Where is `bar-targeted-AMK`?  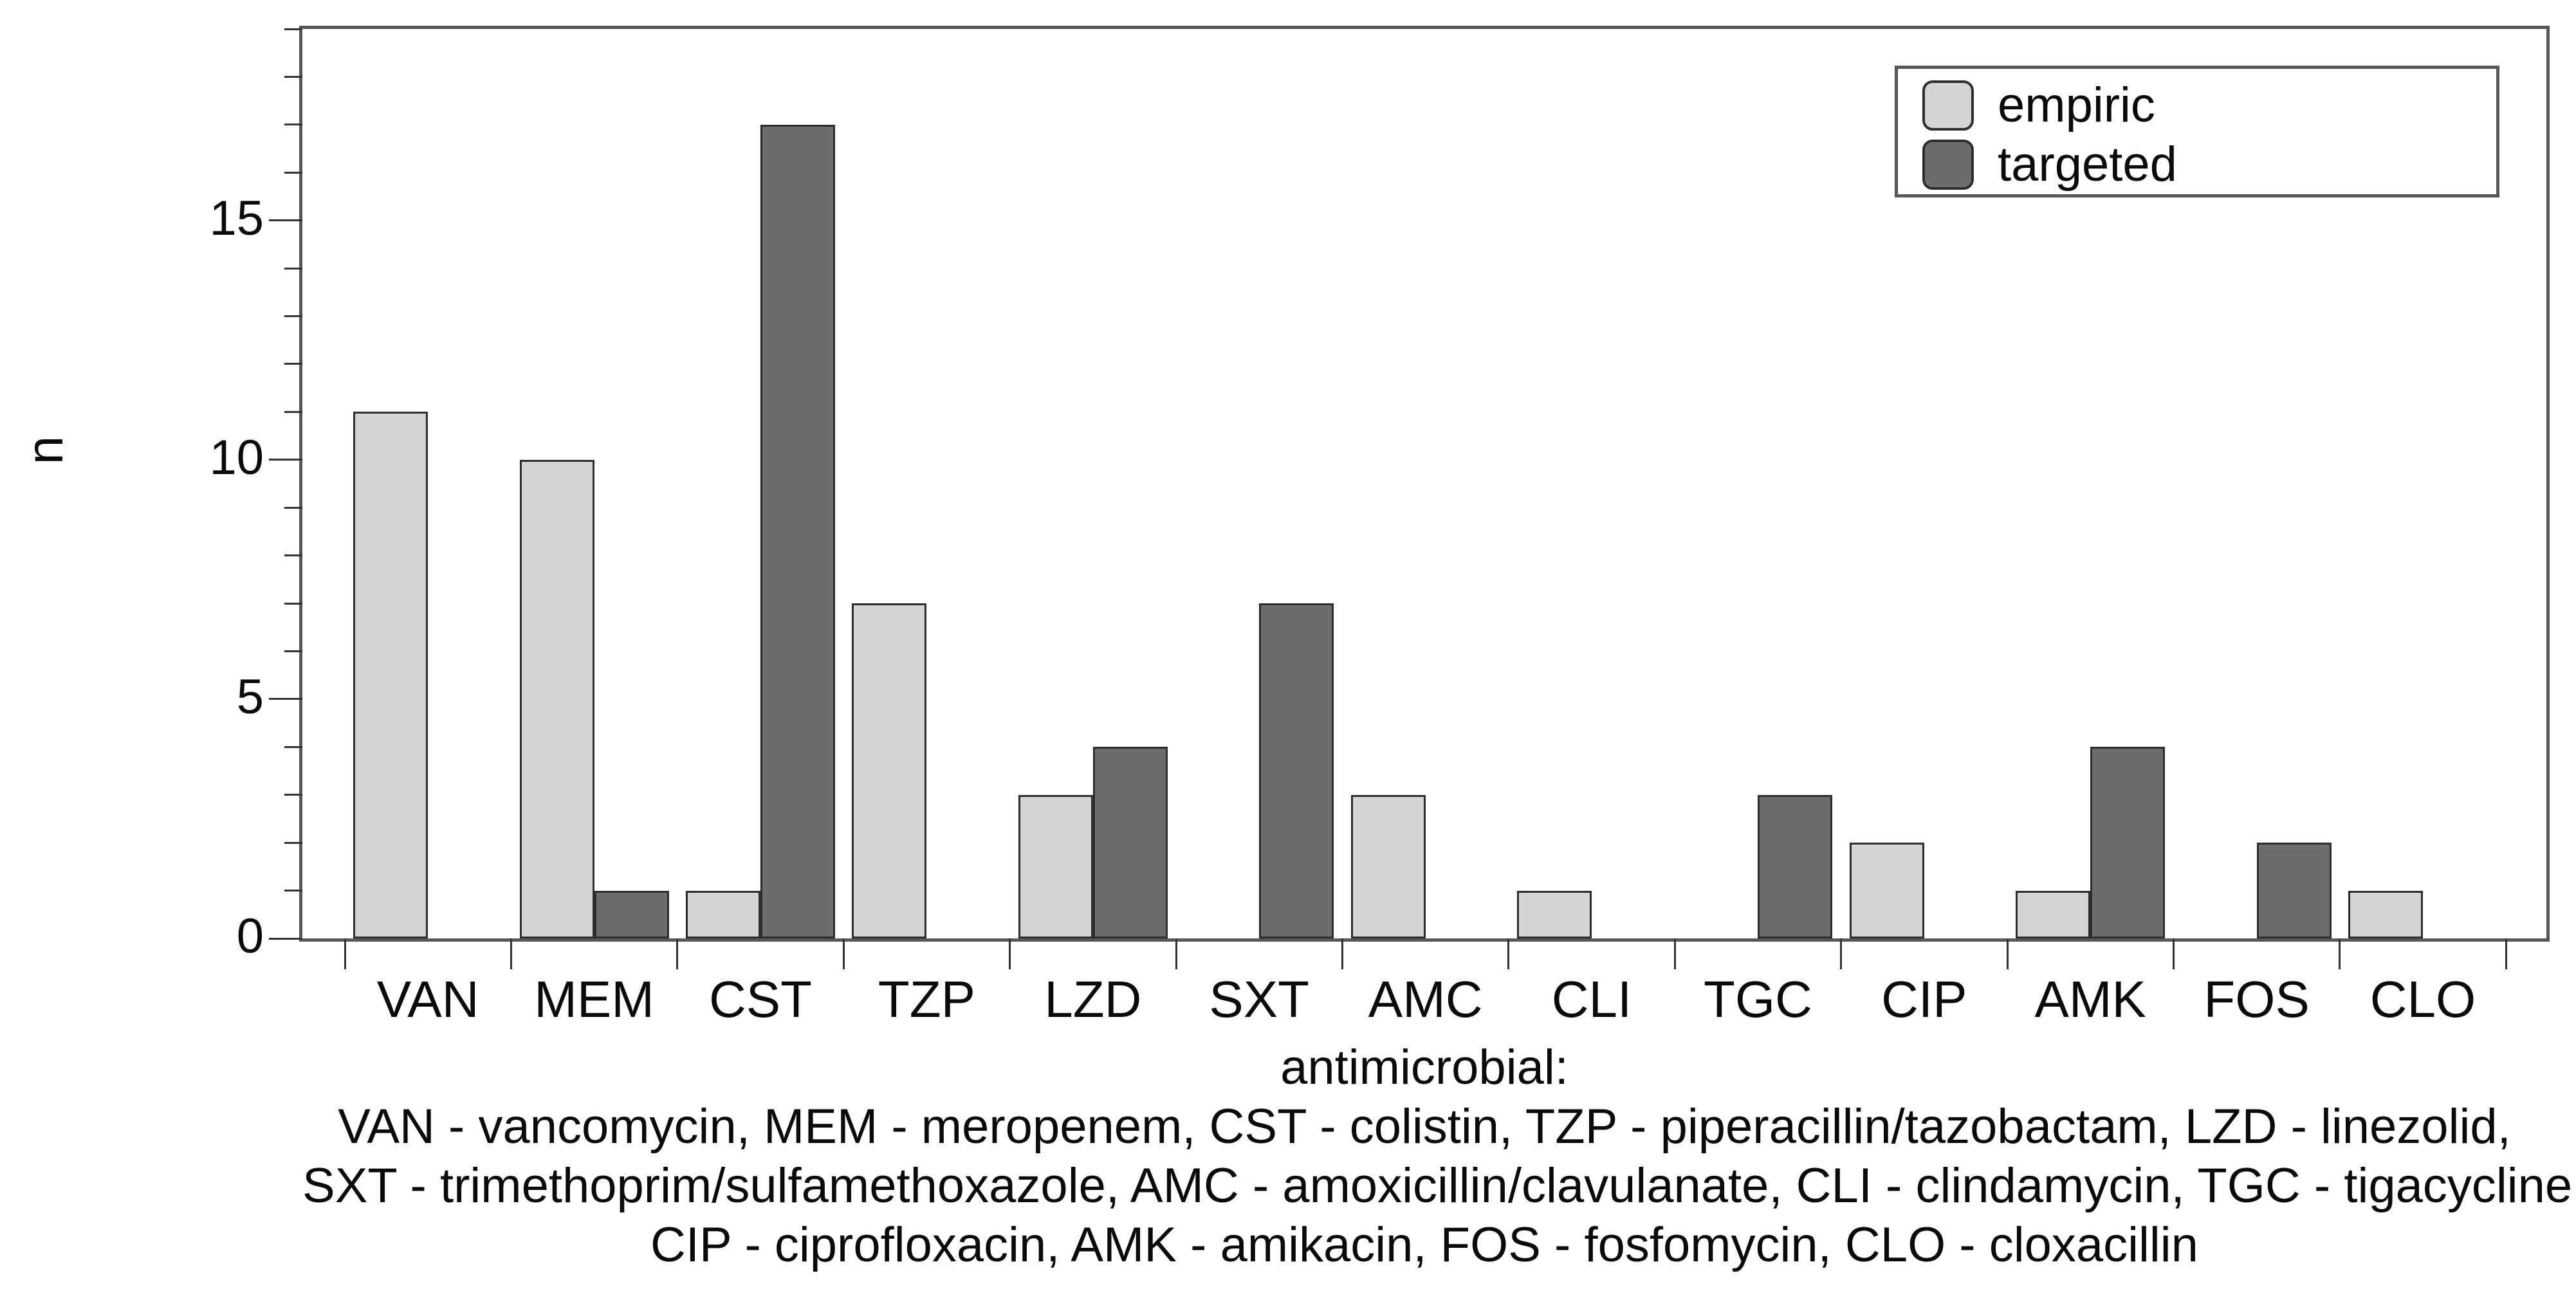
bar-targeted-AMK is located at coordinates (2128, 842).